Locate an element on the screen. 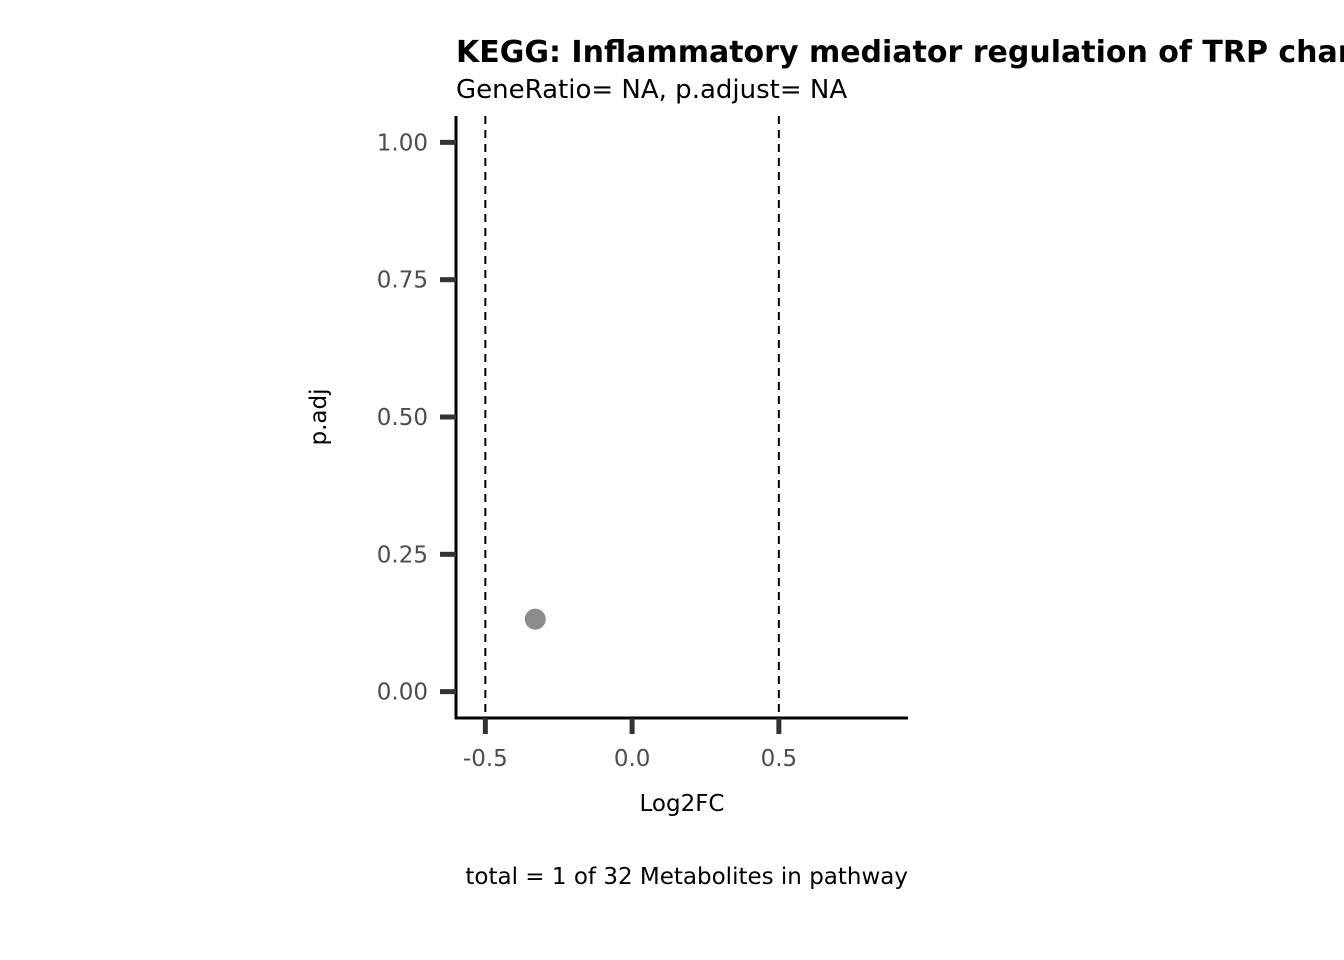  x-axis-ticks: -0.5 0.0 0.5 is located at coordinates (630, 745).